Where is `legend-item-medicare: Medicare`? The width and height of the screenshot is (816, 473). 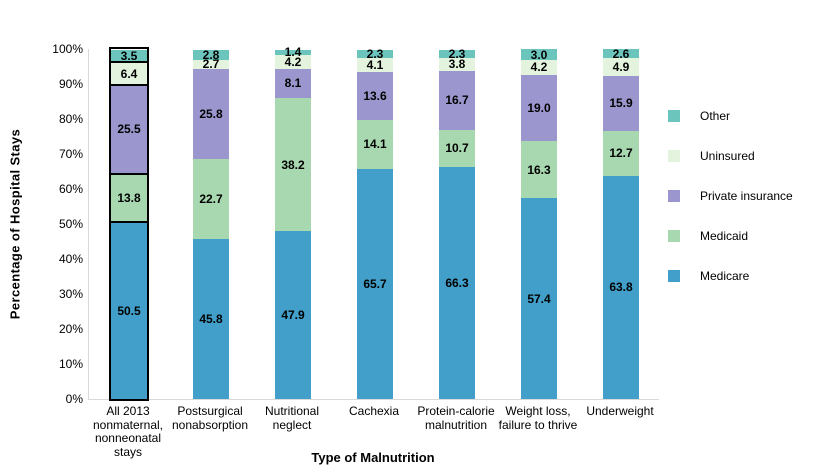 legend-item-medicare: Medicare is located at coordinates (730, 276).